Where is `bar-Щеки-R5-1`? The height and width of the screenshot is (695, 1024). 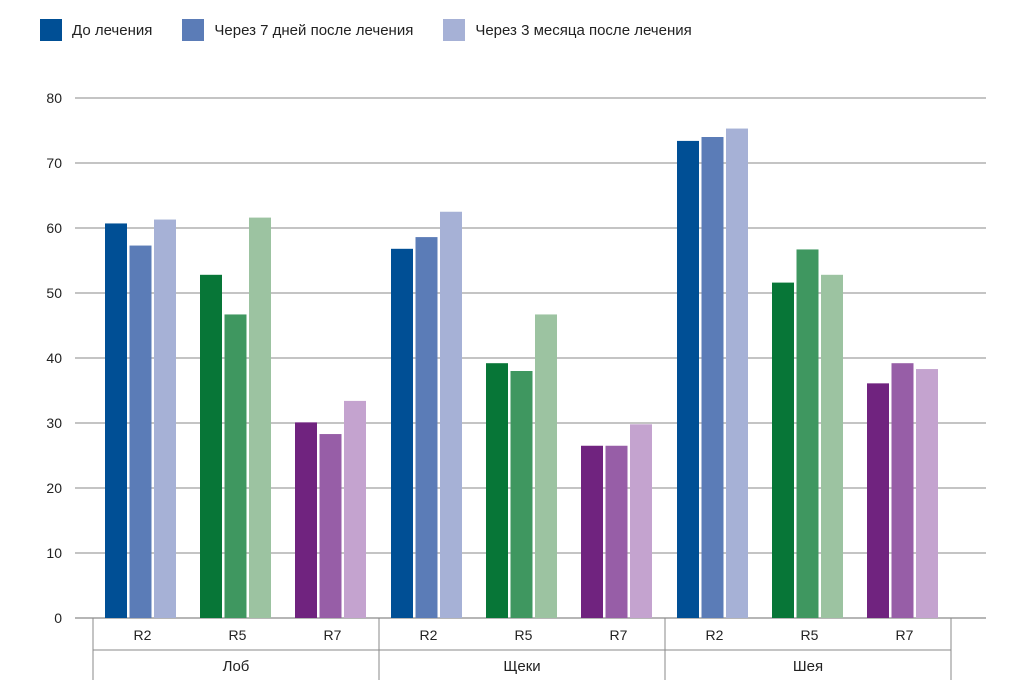
bar-Щеки-R5-1 is located at coordinates (521, 494).